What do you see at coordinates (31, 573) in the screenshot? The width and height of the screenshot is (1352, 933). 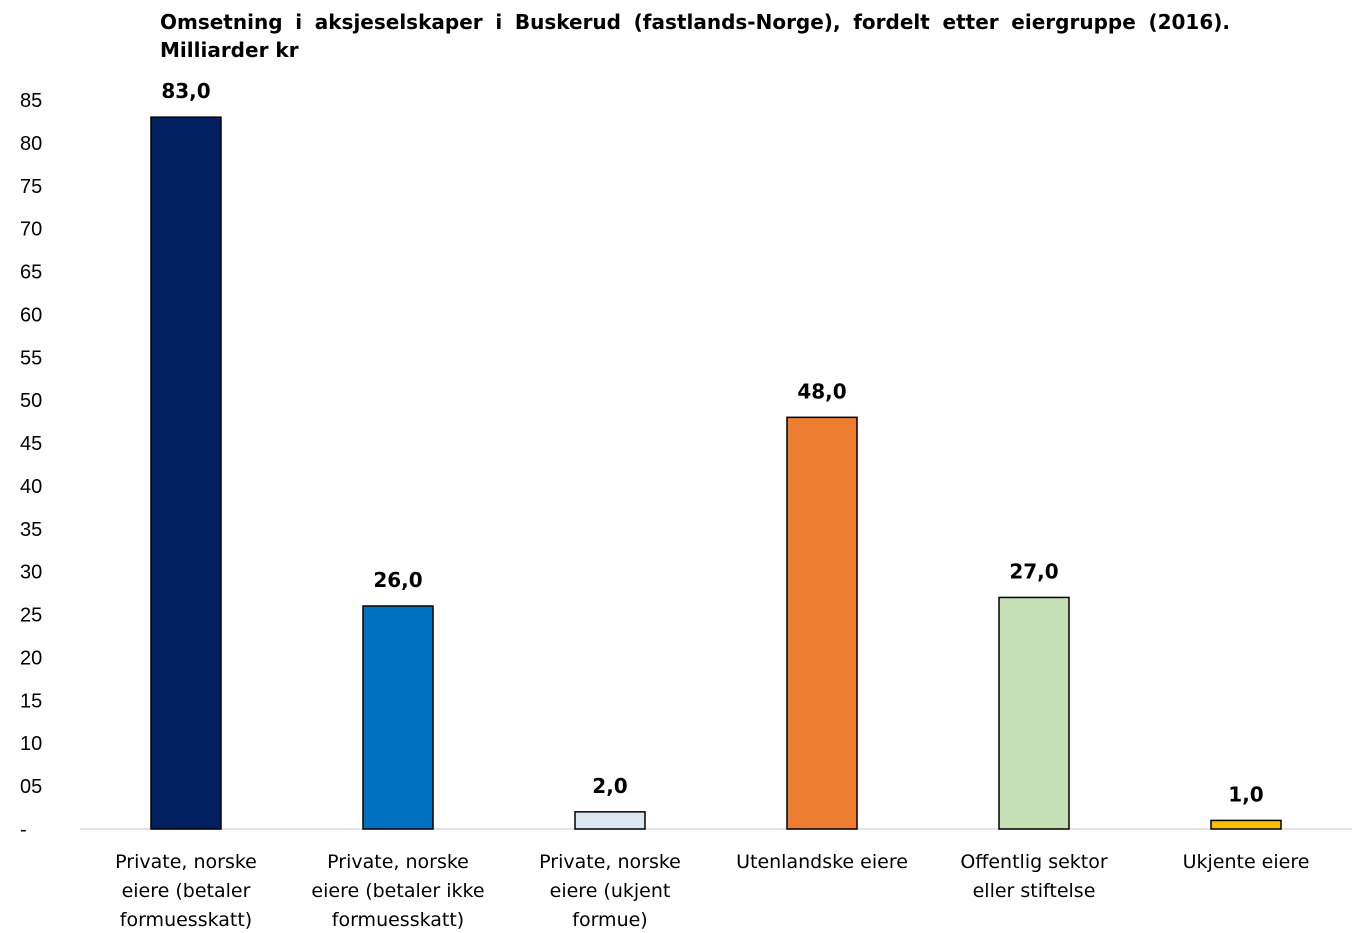 I see `y-tick-label: 30` at bounding box center [31, 573].